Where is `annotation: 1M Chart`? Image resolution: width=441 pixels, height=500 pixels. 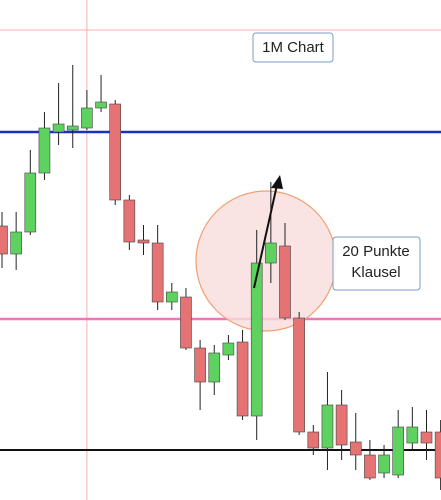 annotation: 1M Chart is located at coordinates (293, 47).